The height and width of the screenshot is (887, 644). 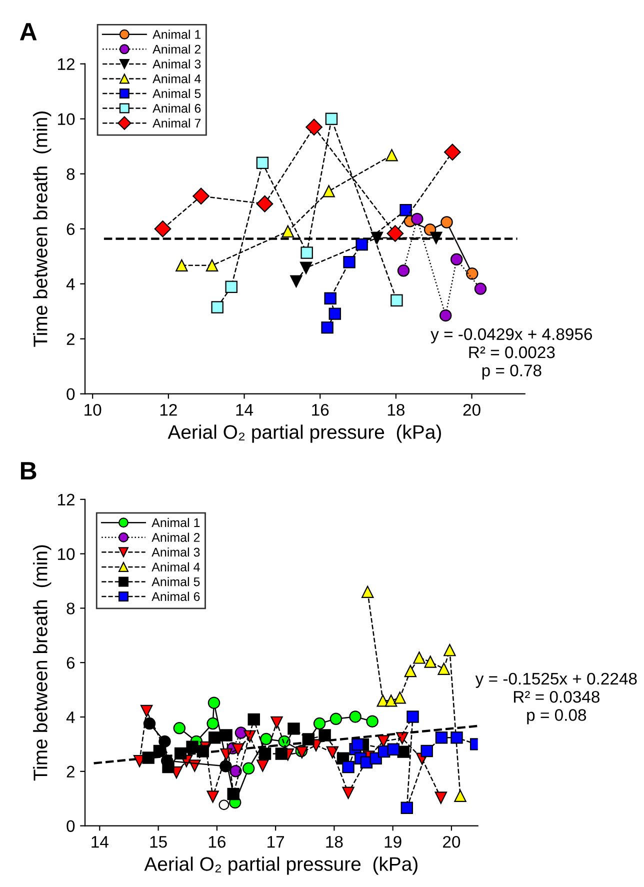 What do you see at coordinates (512, 352) in the screenshot?
I see `annotation: R² = 0.0023` at bounding box center [512, 352].